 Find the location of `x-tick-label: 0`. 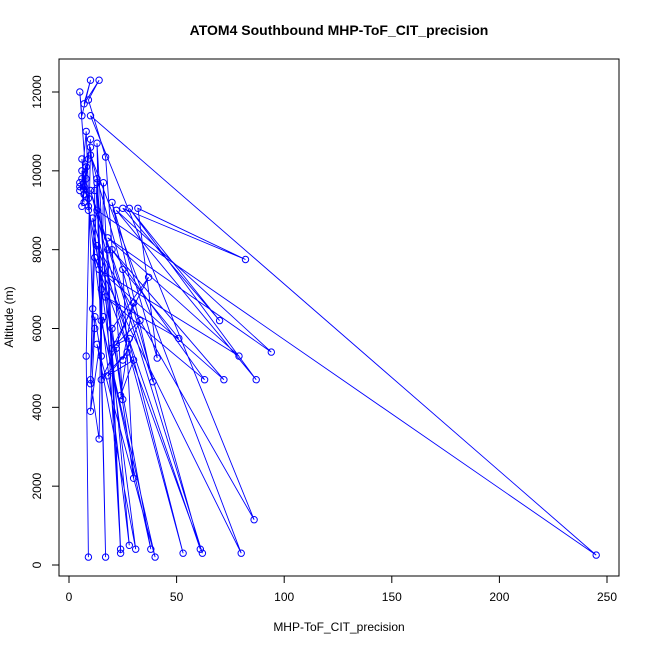

x-tick-label: 0 is located at coordinates (69, 597).